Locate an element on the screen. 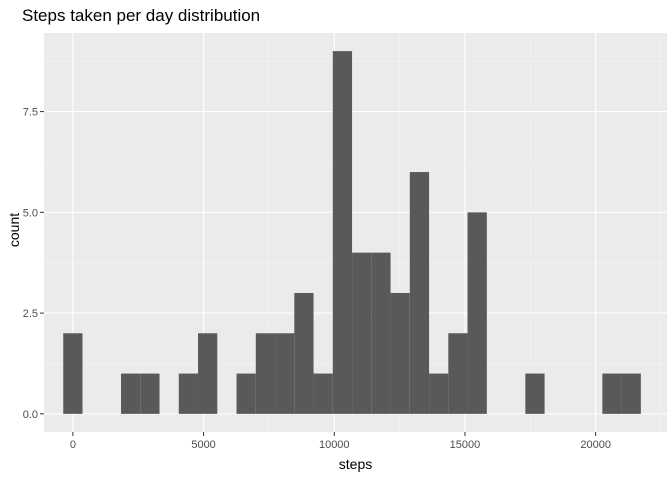 Image resolution: width=672 pixels, height=480 pixels. x-axis-label: steps is located at coordinates (355, 464).